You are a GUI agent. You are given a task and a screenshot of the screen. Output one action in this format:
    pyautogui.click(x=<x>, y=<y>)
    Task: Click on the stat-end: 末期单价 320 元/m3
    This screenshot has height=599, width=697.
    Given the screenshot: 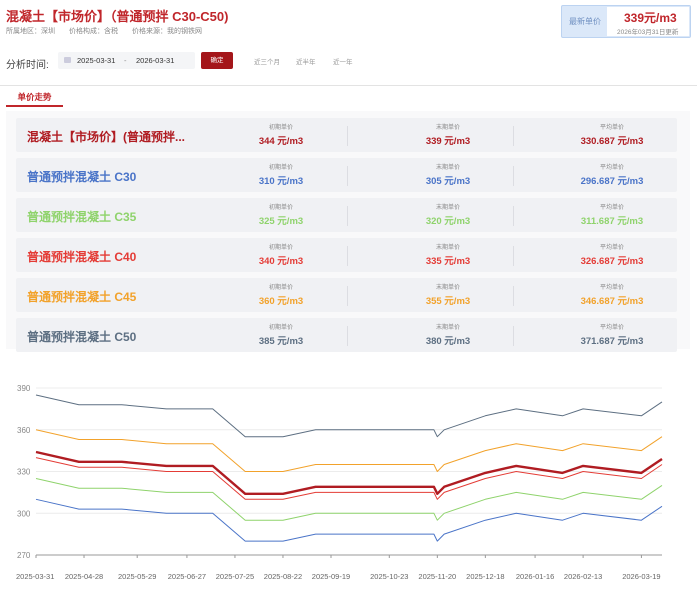 What is the action you would take?
    pyautogui.click(x=448, y=214)
    